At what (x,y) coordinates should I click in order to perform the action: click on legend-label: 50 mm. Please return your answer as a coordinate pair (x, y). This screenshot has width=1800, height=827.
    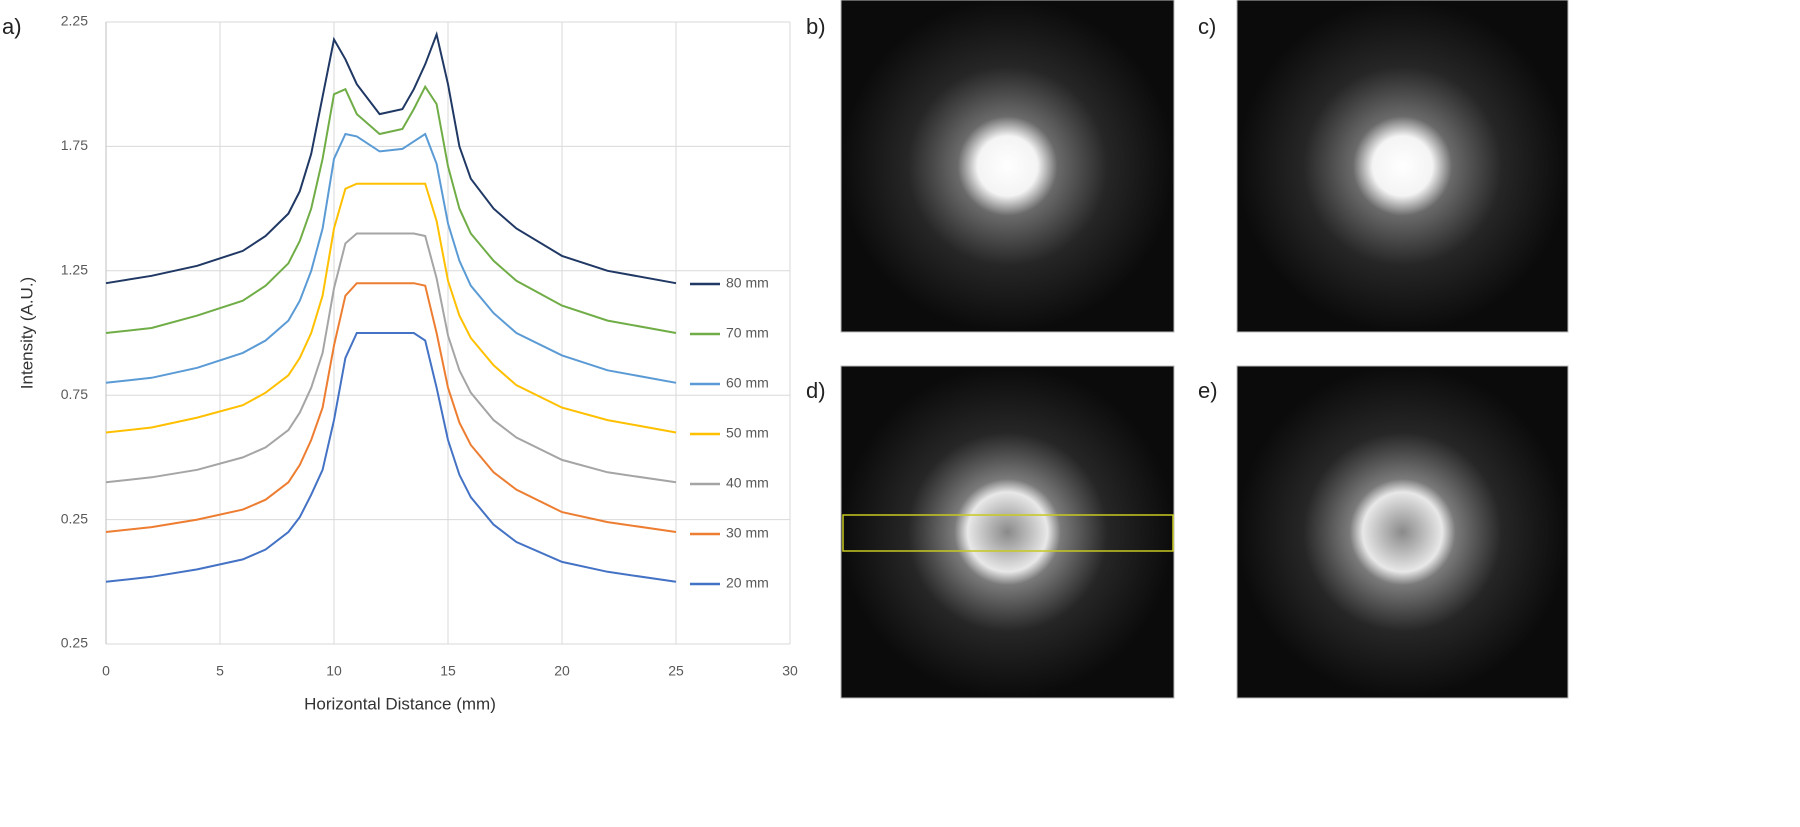
    Looking at the image, I should click on (747, 433).